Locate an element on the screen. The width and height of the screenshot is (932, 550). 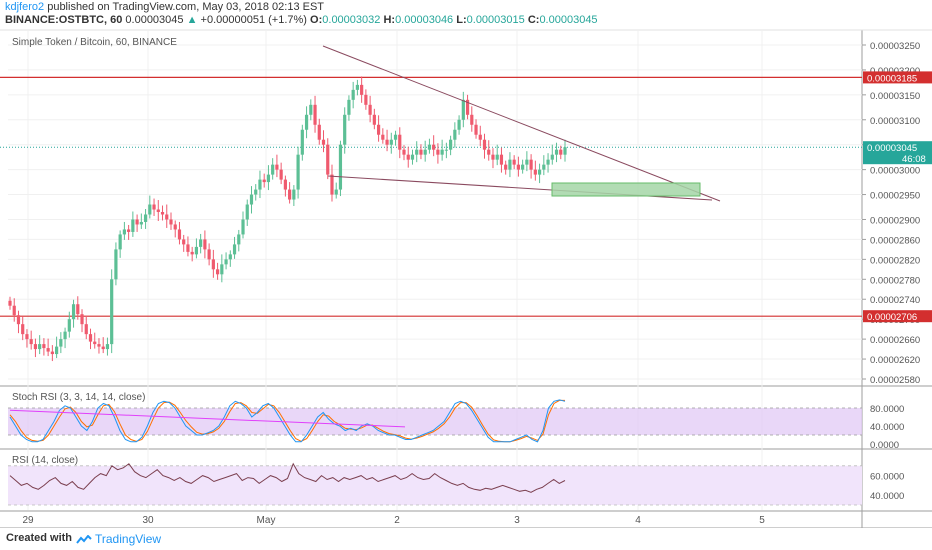
stoch-rsi-title: Stoch RSI (3, 3, 14, 14, close) is located at coordinates (79, 397).